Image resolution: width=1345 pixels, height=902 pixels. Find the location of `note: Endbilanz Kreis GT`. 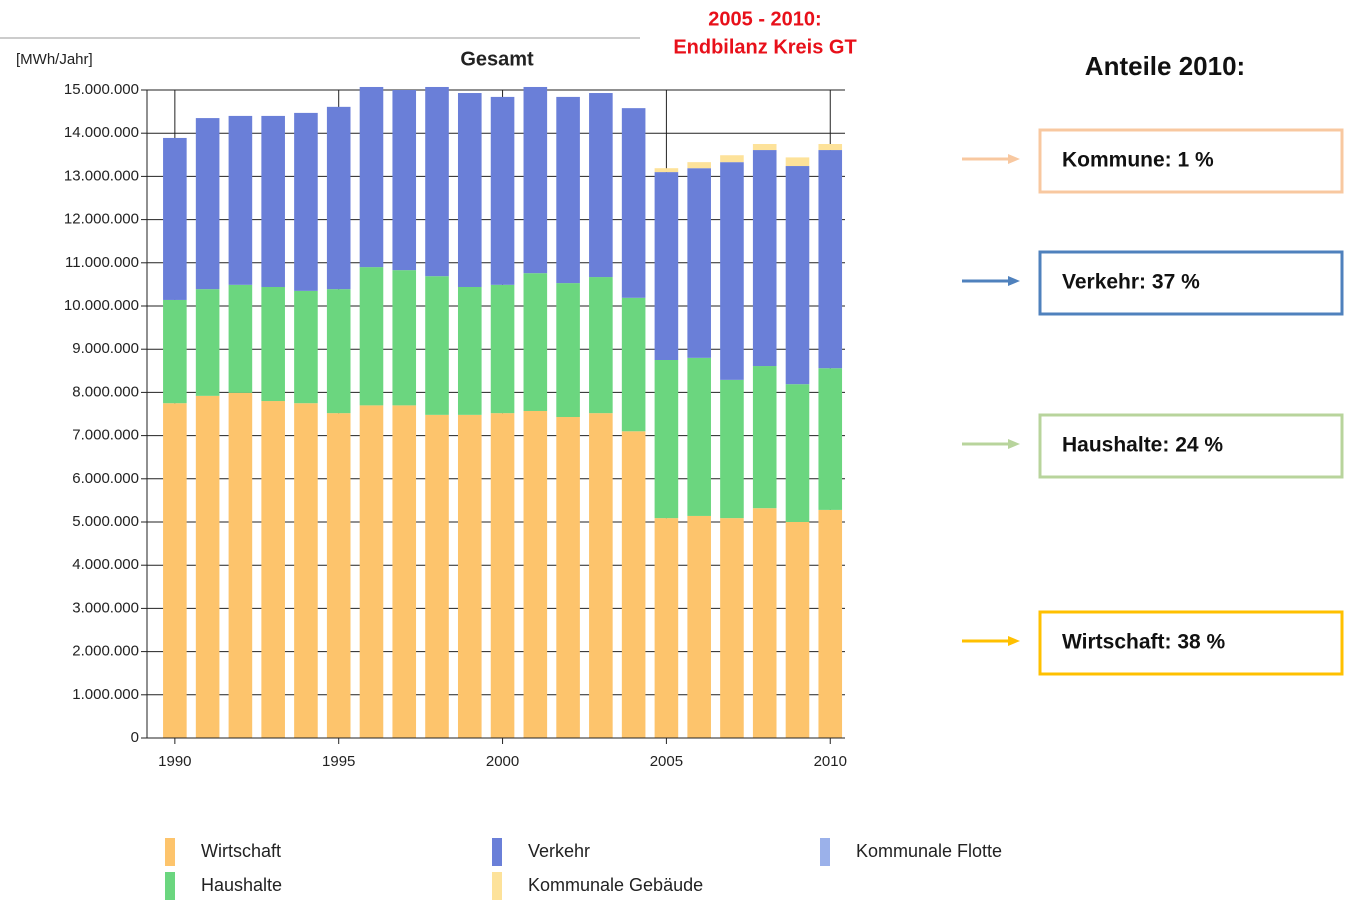

note: Endbilanz Kreis GT is located at coordinates (764, 47).